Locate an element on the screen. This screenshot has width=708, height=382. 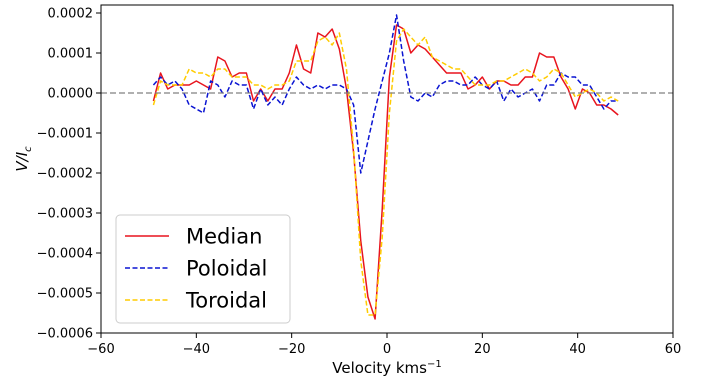
x-tick-label: −60 is located at coordinates (100, 349).